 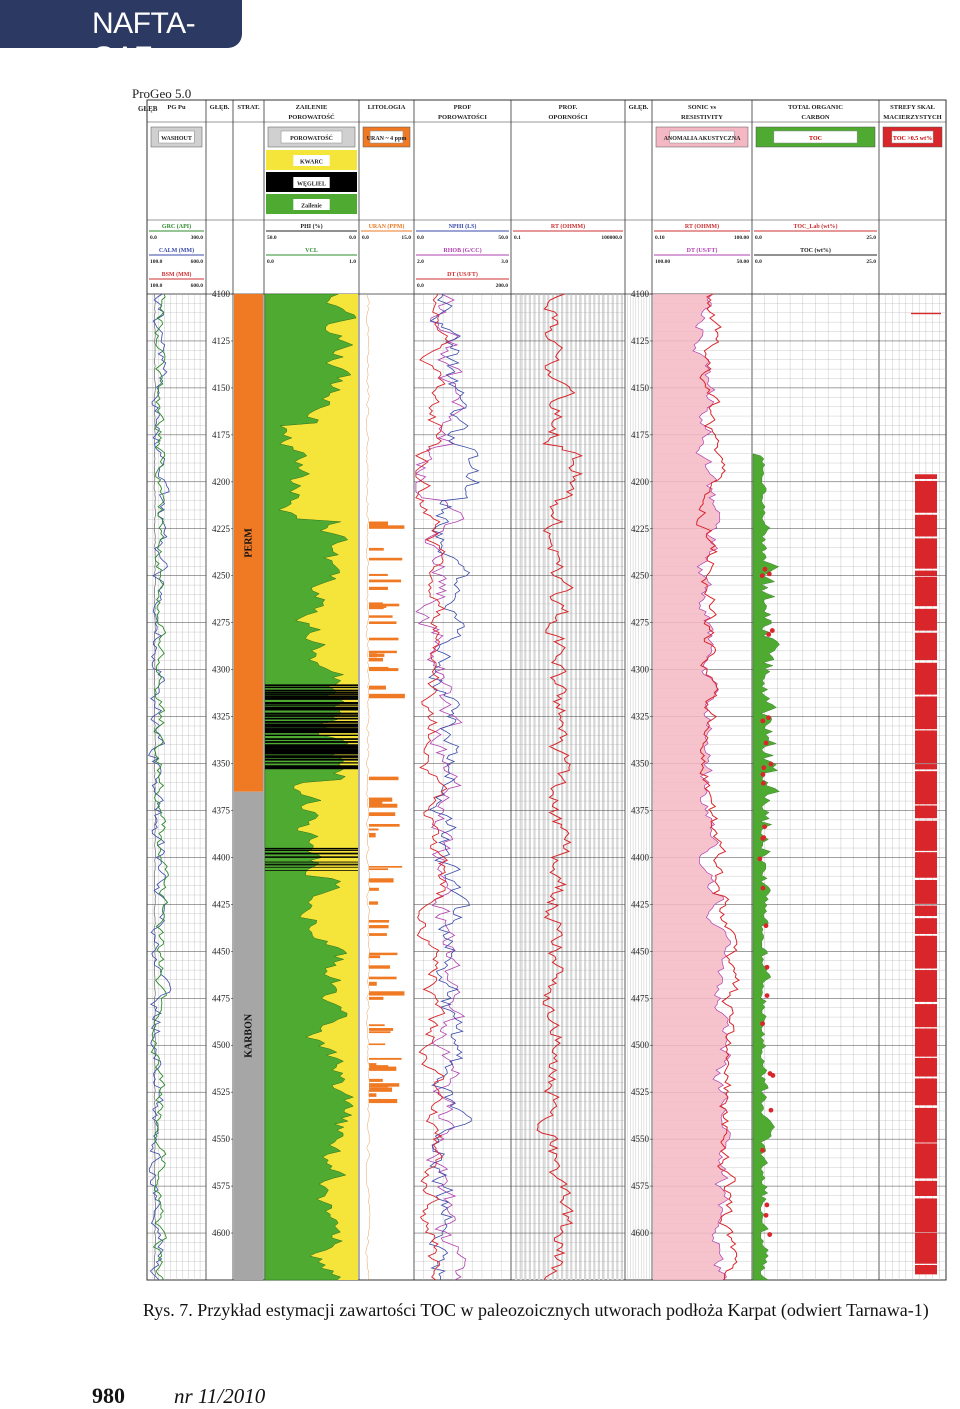 What do you see at coordinates (640, 1186) in the screenshot?
I see `depth-label: 4575` at bounding box center [640, 1186].